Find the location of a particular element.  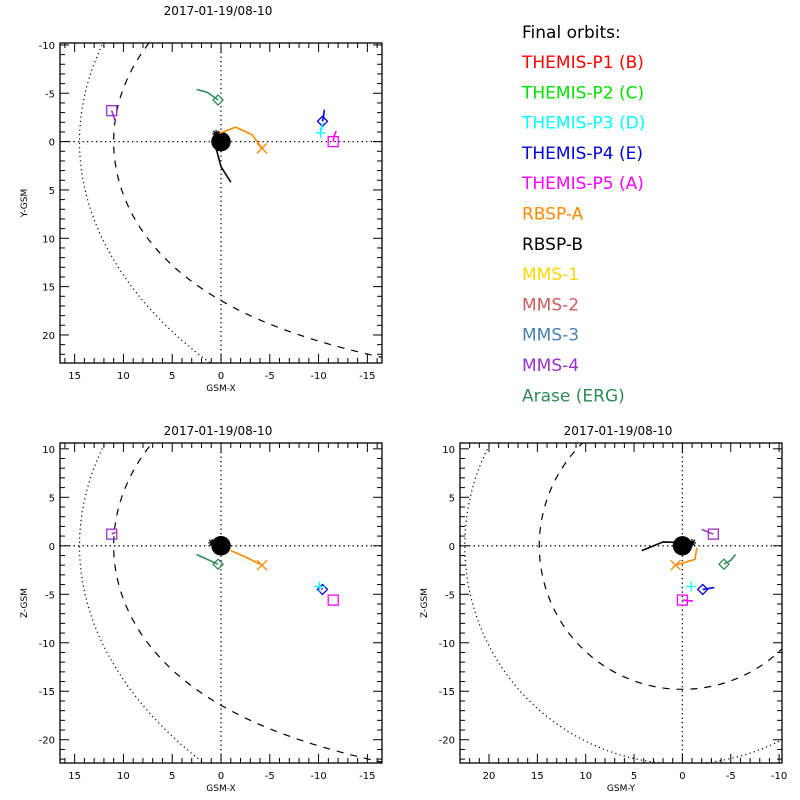

legend-item: MMS-3 is located at coordinates (550, 336).